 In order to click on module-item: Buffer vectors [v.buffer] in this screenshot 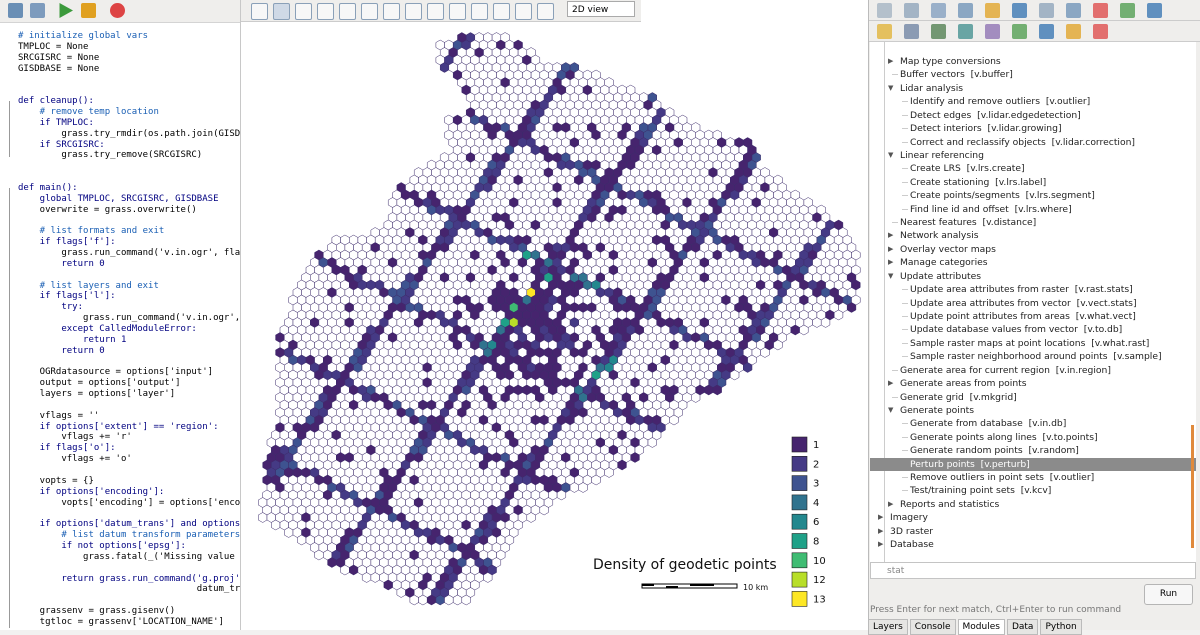, I will do `click(956, 75)`.